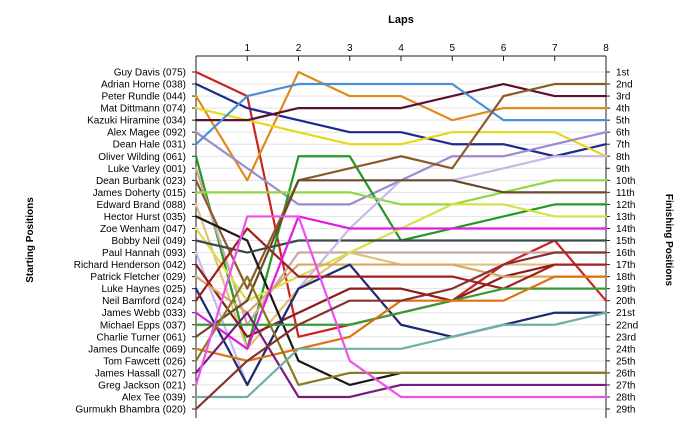 The width and height of the screenshot is (700, 435). What do you see at coordinates (452, 48) in the screenshot?
I see `x-tick-label: 5` at bounding box center [452, 48].